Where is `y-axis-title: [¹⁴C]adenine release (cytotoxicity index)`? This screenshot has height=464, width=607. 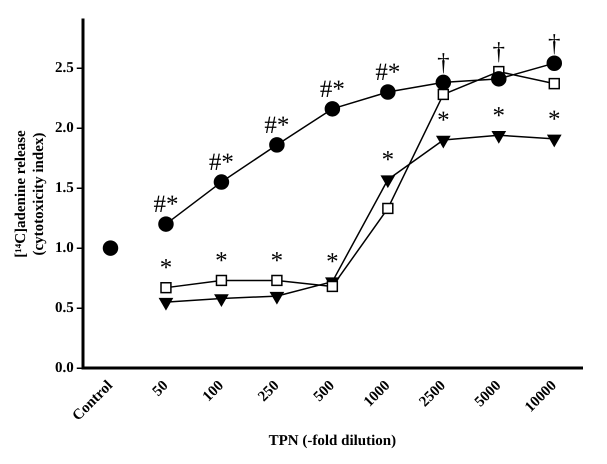
y-axis-title: [¹⁴C]adenine release (cytotoxicity index) is located at coordinates (29, 194).